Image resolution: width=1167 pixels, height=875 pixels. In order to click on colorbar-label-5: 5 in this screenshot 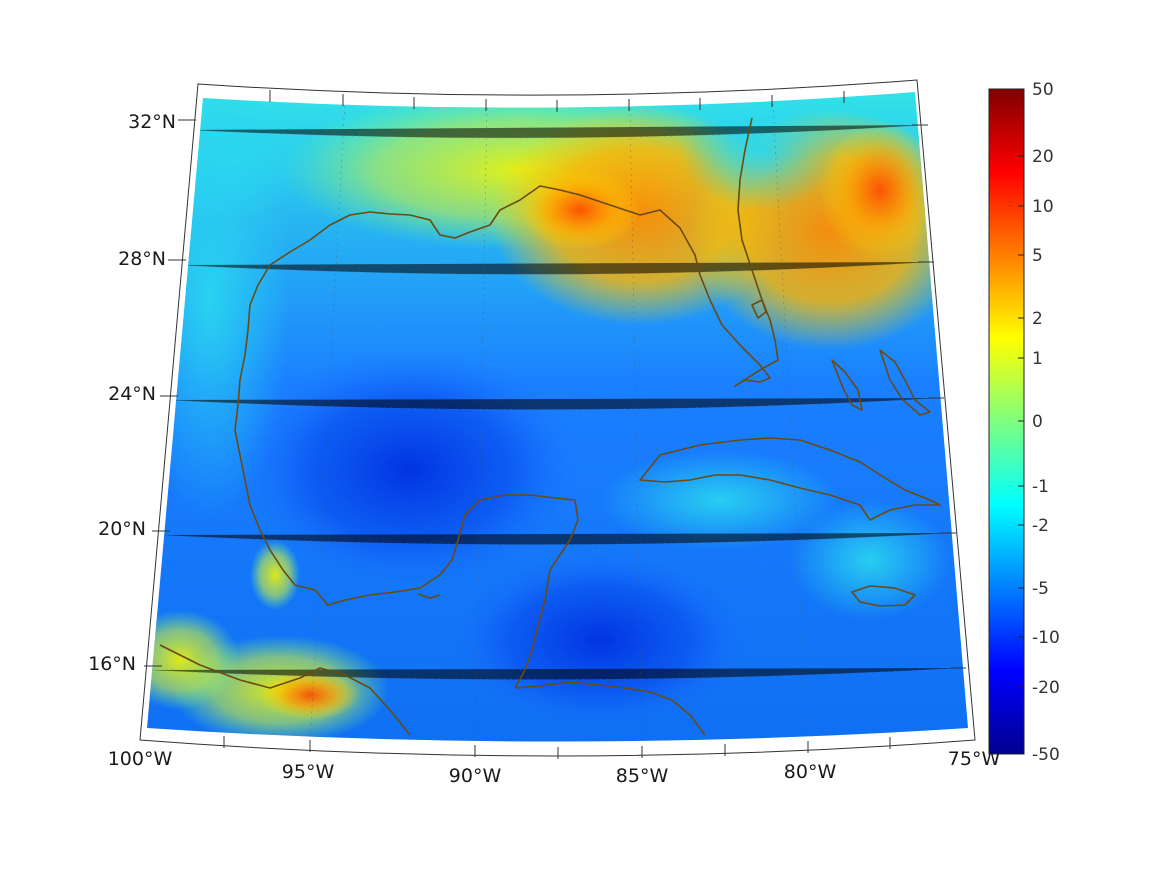, I will do `click(1037, 256)`.